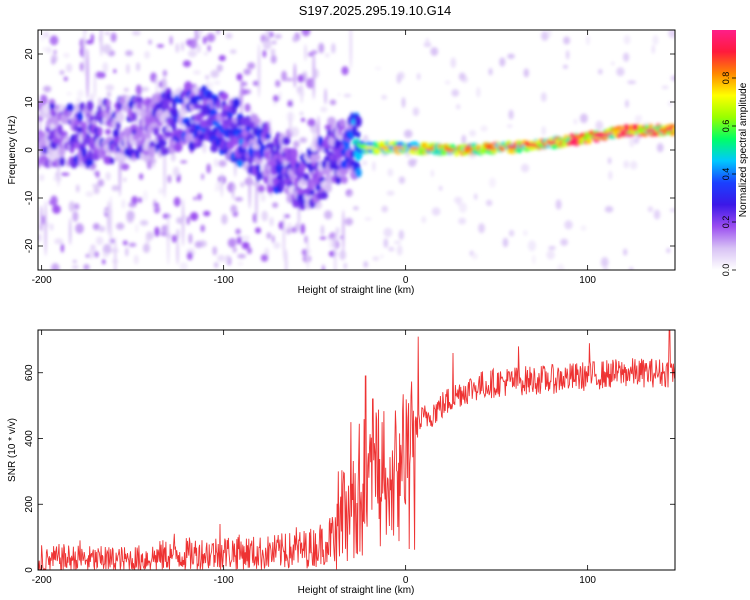 This screenshot has height=600, width=750. I want to click on y-tick-label: 200, so click(29, 503).